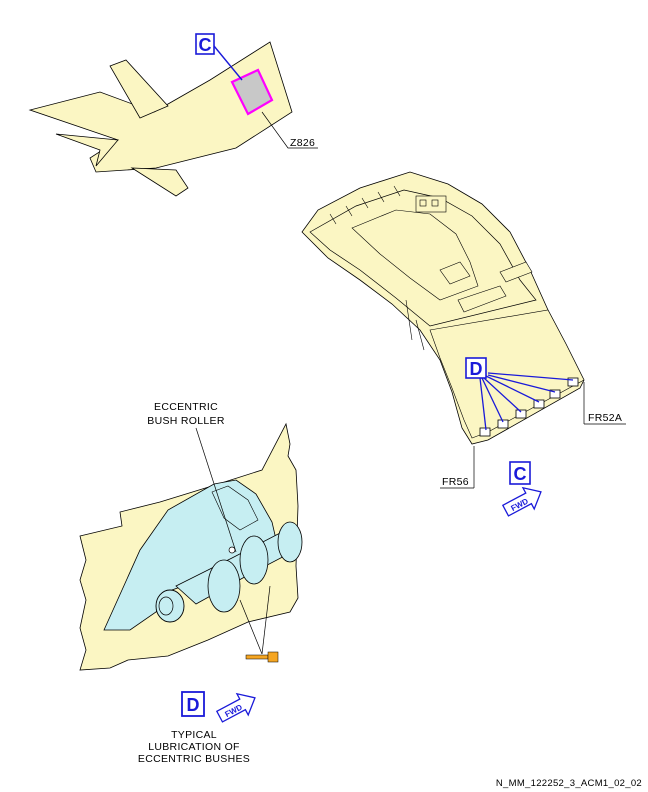  What do you see at coordinates (455, 482) in the screenshot?
I see `frame-fr56-label: FR56` at bounding box center [455, 482].